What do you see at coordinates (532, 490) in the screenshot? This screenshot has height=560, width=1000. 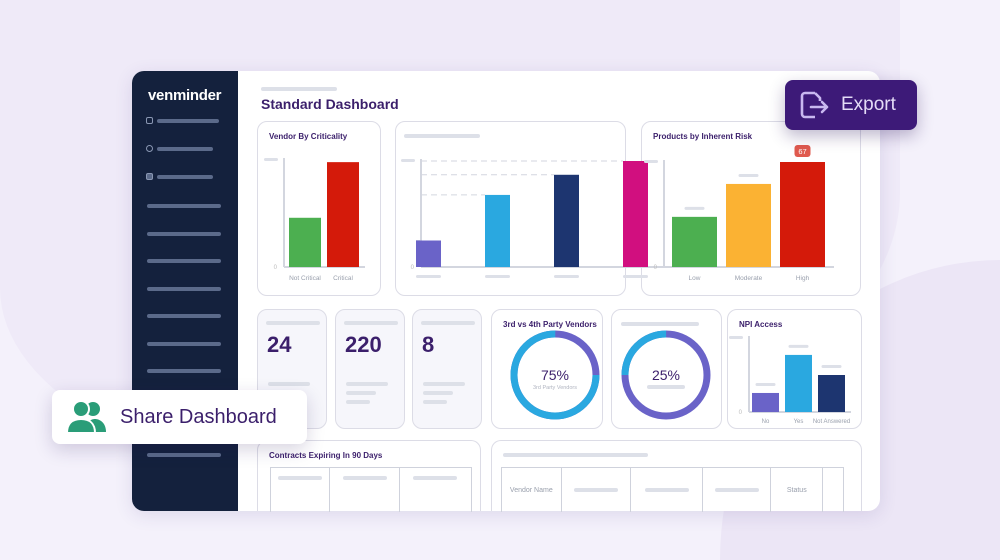 I see `table-header-vendor-name: Vendor Name` at bounding box center [532, 490].